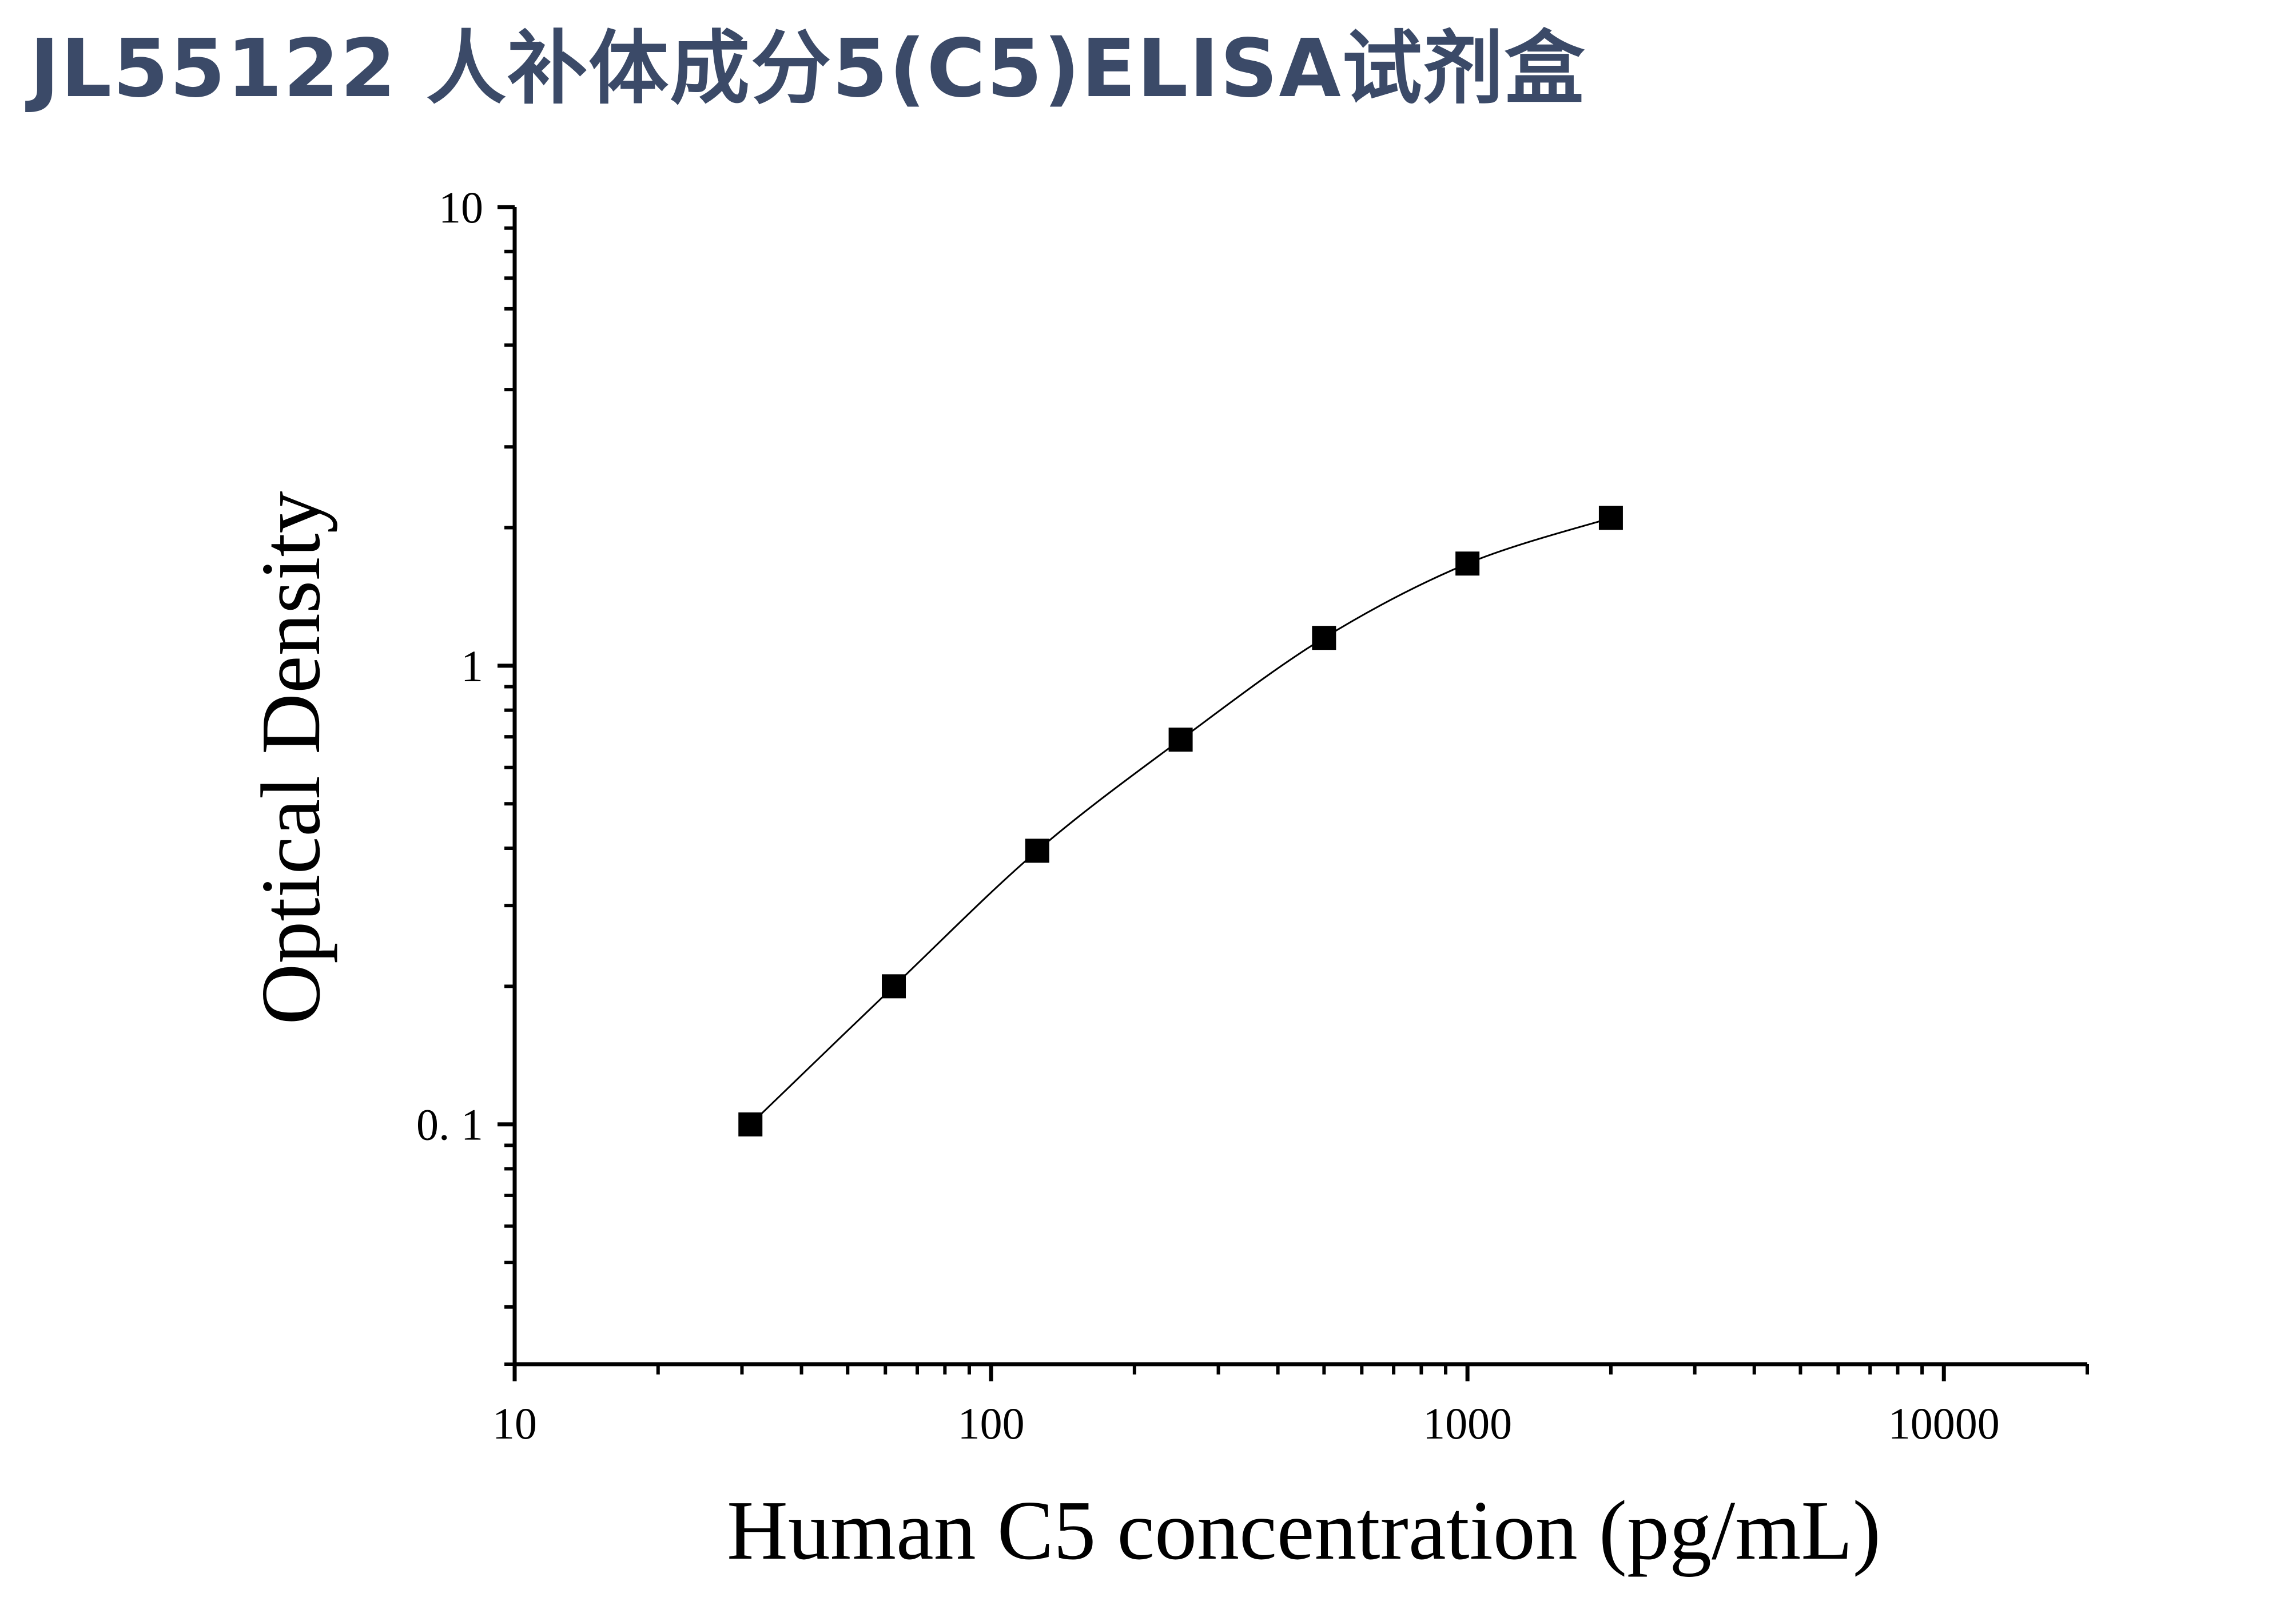 This screenshot has width=2296, height=1605. Describe the element at coordinates (291, 757) in the screenshot. I see `y-axis-title: Optical Density` at that location.